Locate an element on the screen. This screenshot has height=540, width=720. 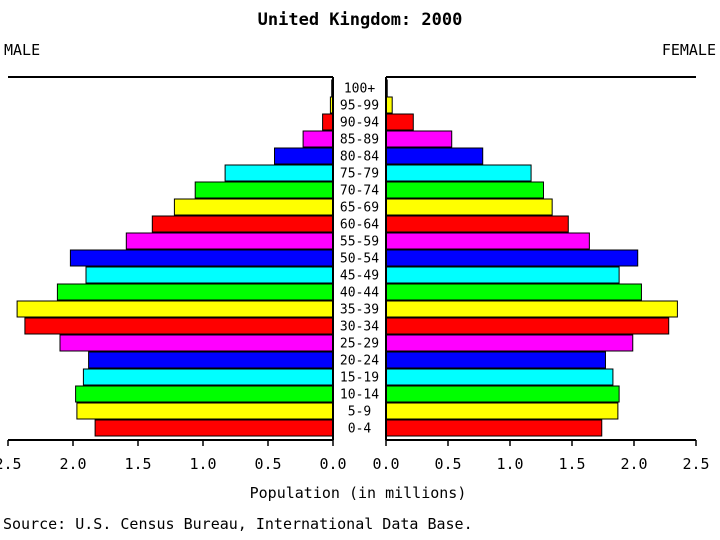
male-label: MALE is located at coordinates (22, 50).